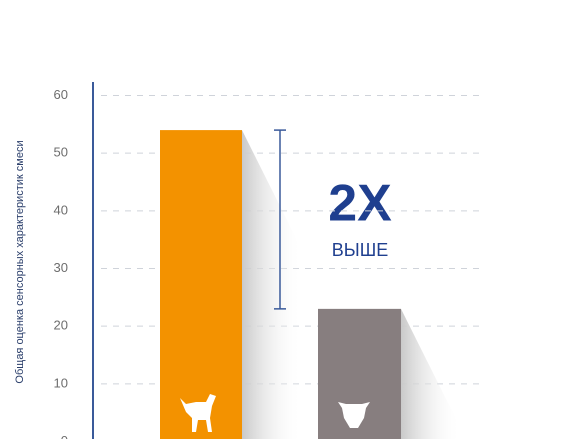 The image size is (576, 439). What do you see at coordinates (360, 204) in the screenshot?
I see `annotation: 2X` at bounding box center [360, 204].